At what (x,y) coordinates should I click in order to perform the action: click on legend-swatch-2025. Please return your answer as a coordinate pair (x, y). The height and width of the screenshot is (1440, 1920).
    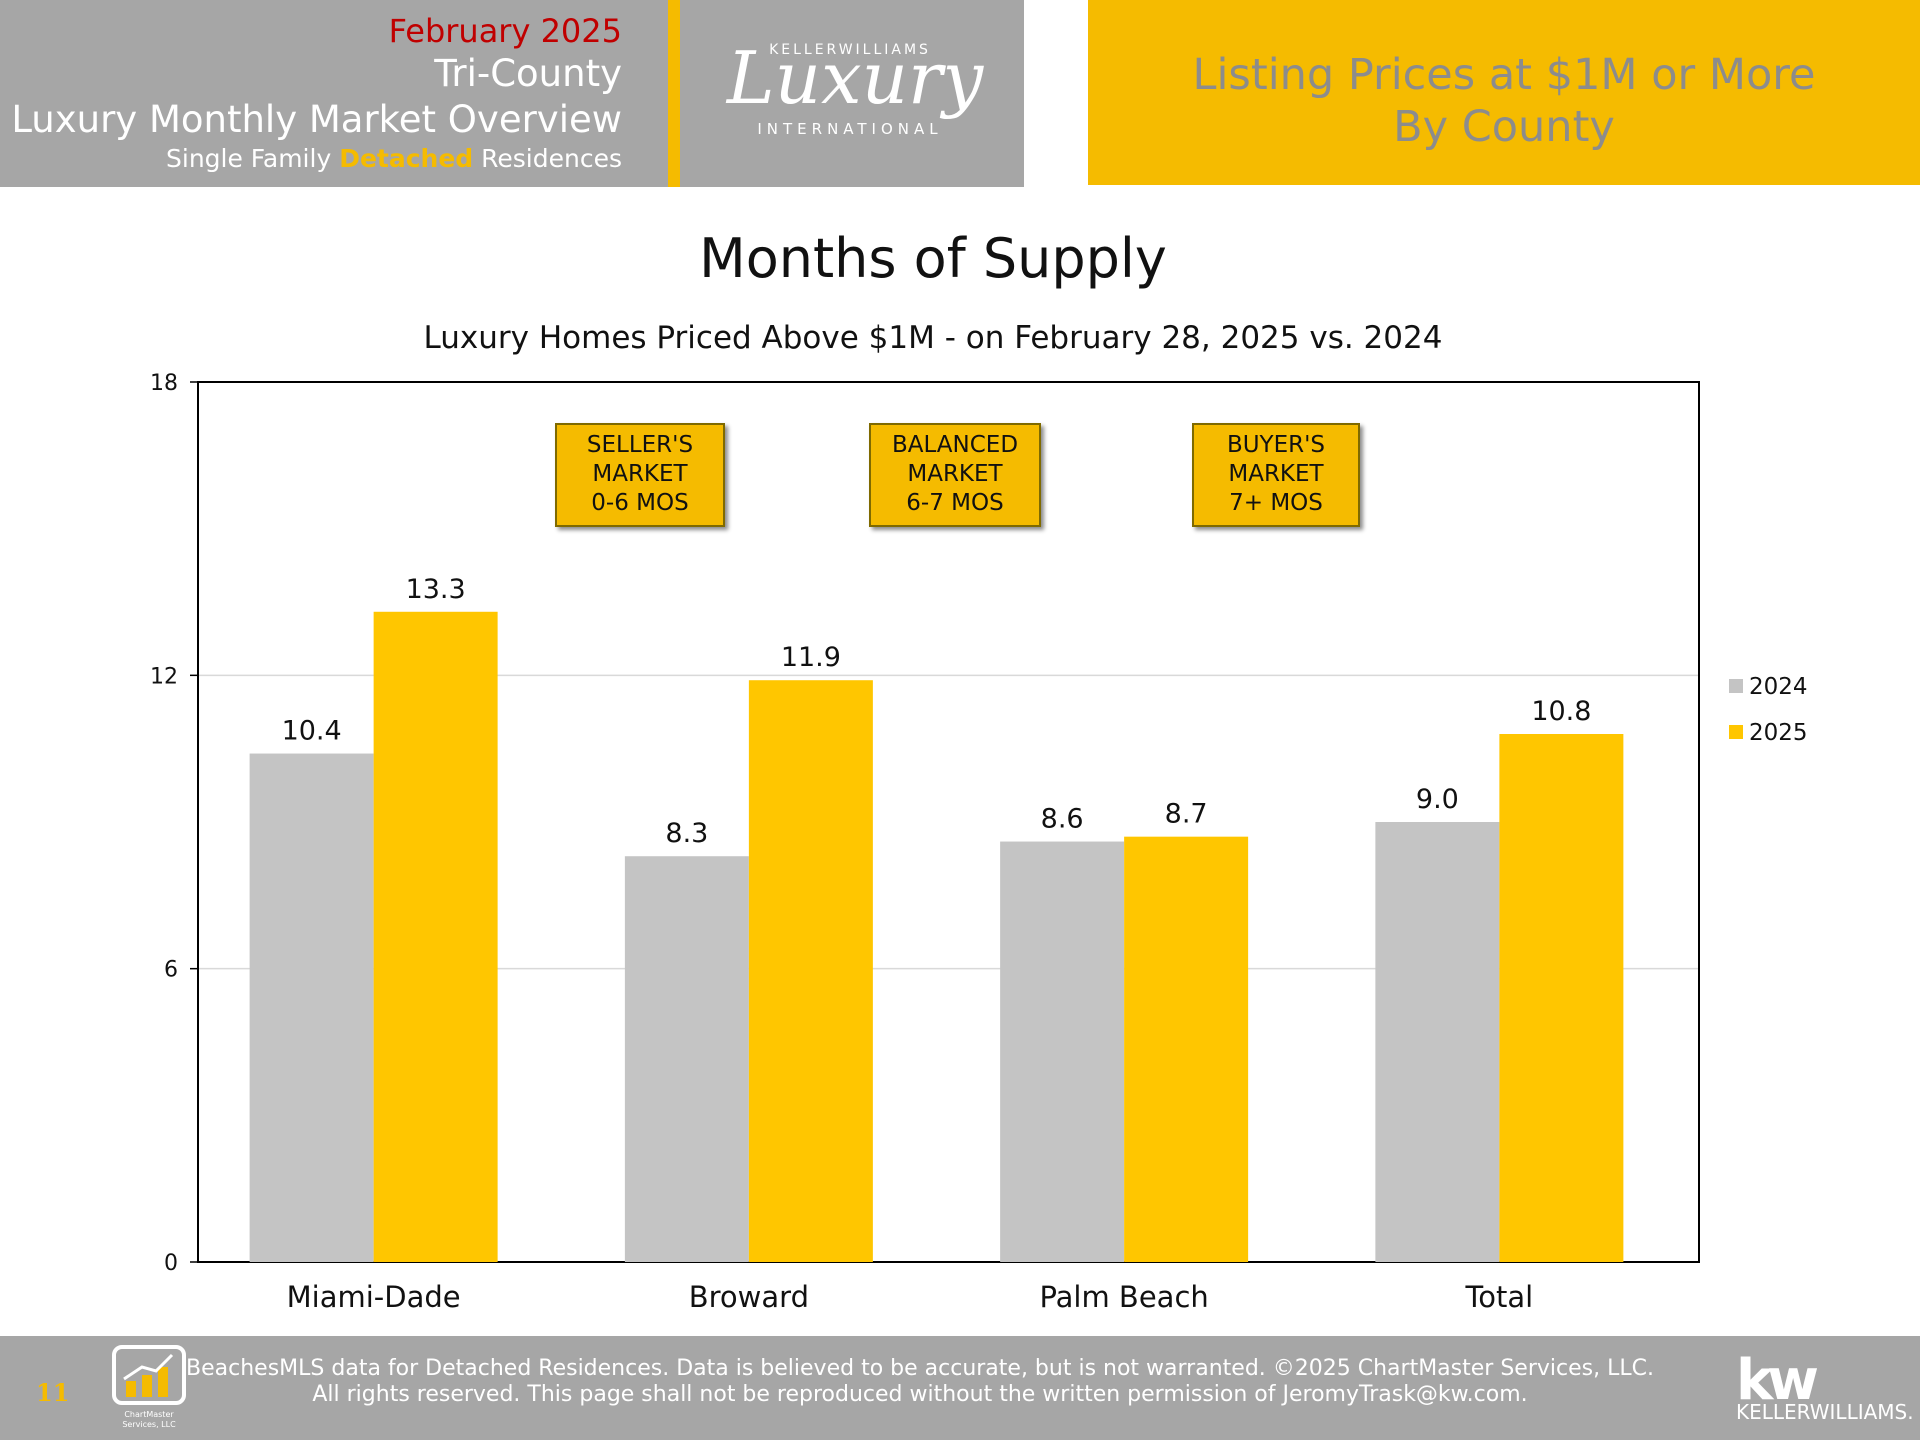
    Looking at the image, I should click on (1736, 732).